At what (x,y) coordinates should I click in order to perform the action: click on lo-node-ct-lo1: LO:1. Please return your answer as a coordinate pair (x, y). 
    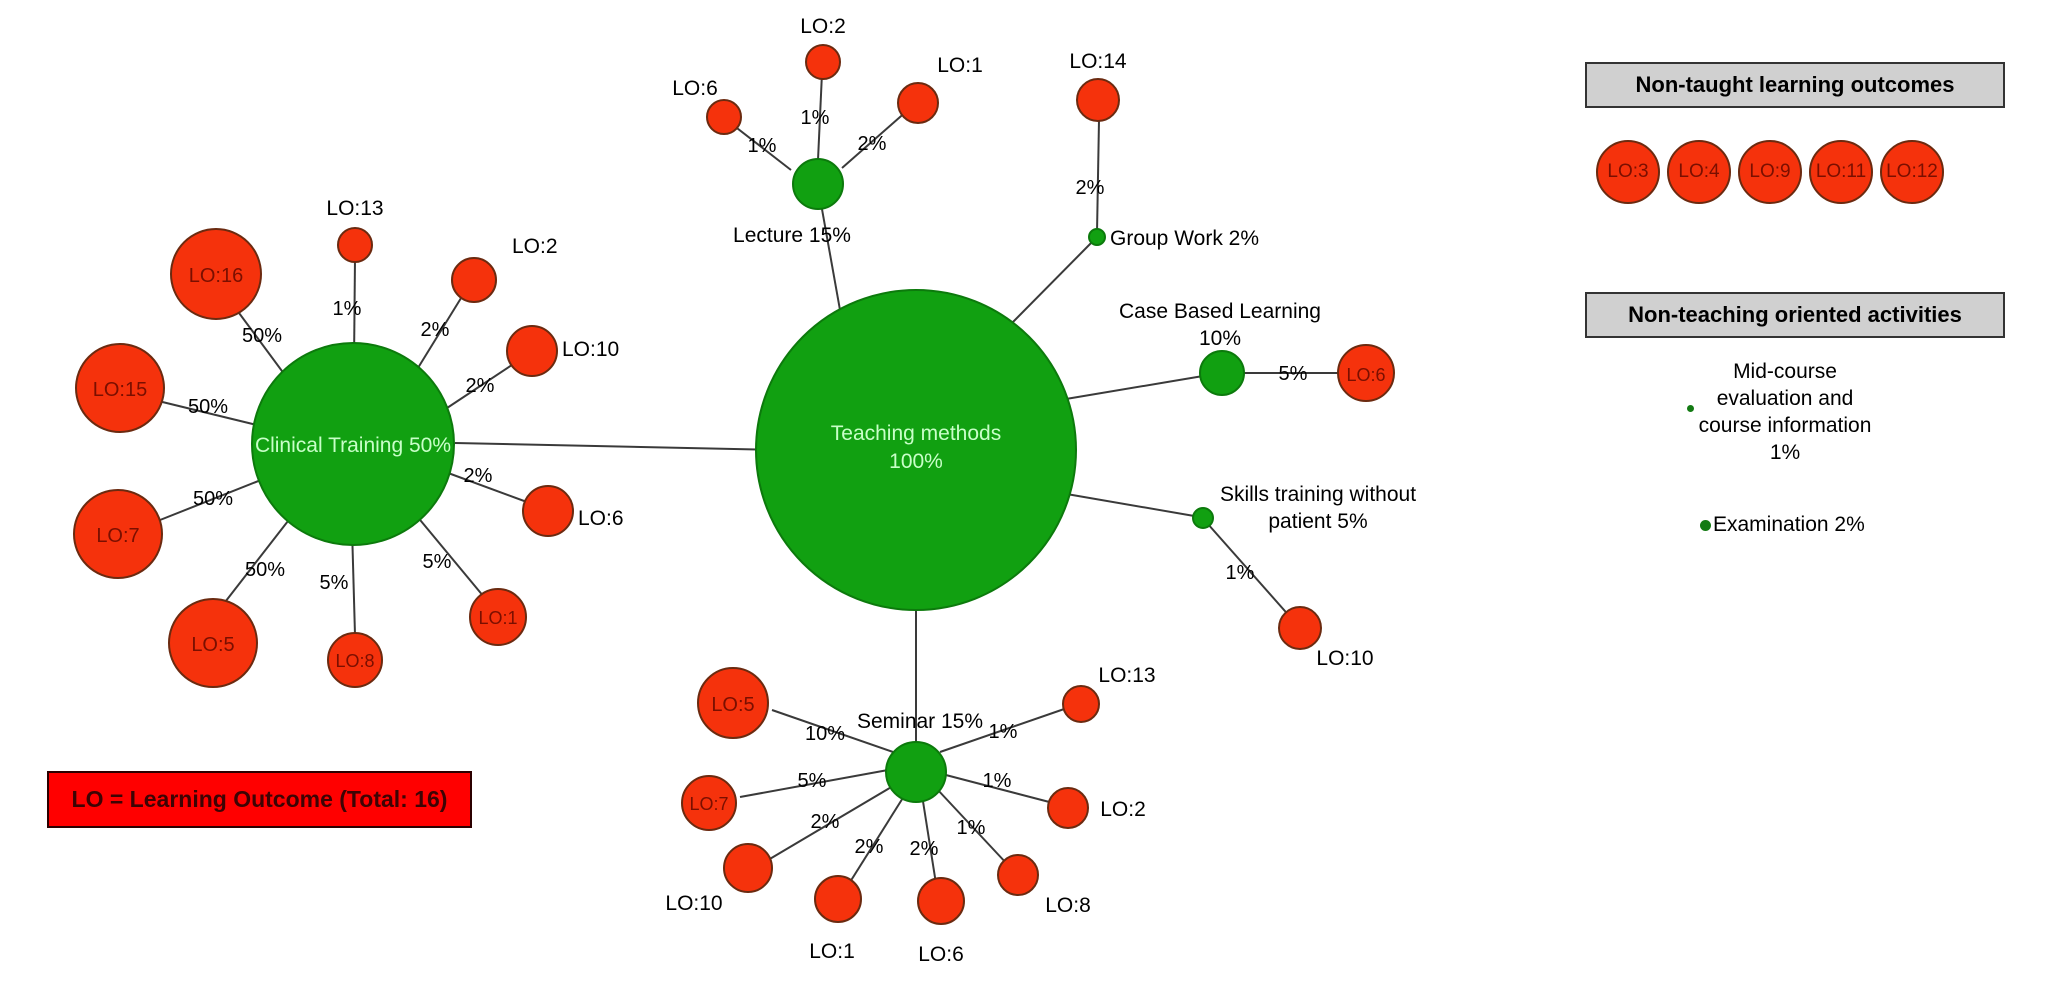
    Looking at the image, I should click on (498, 617).